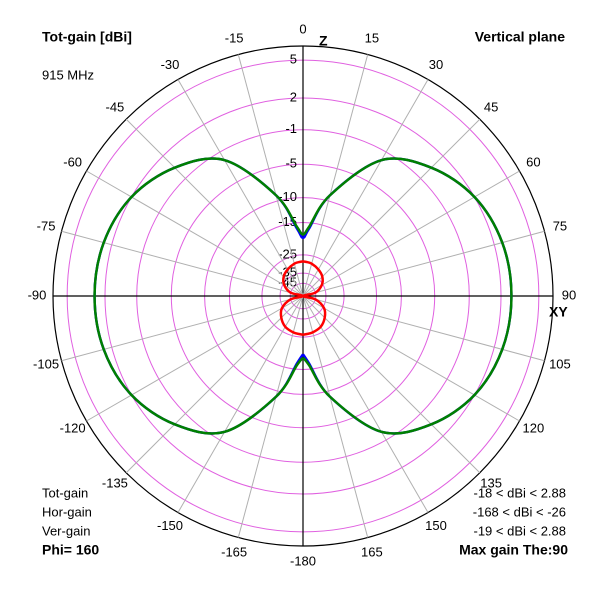 The height and width of the screenshot is (608, 608). Describe the element at coordinates (115, 483) in the screenshot. I see `theta-tick-label: -135` at that location.